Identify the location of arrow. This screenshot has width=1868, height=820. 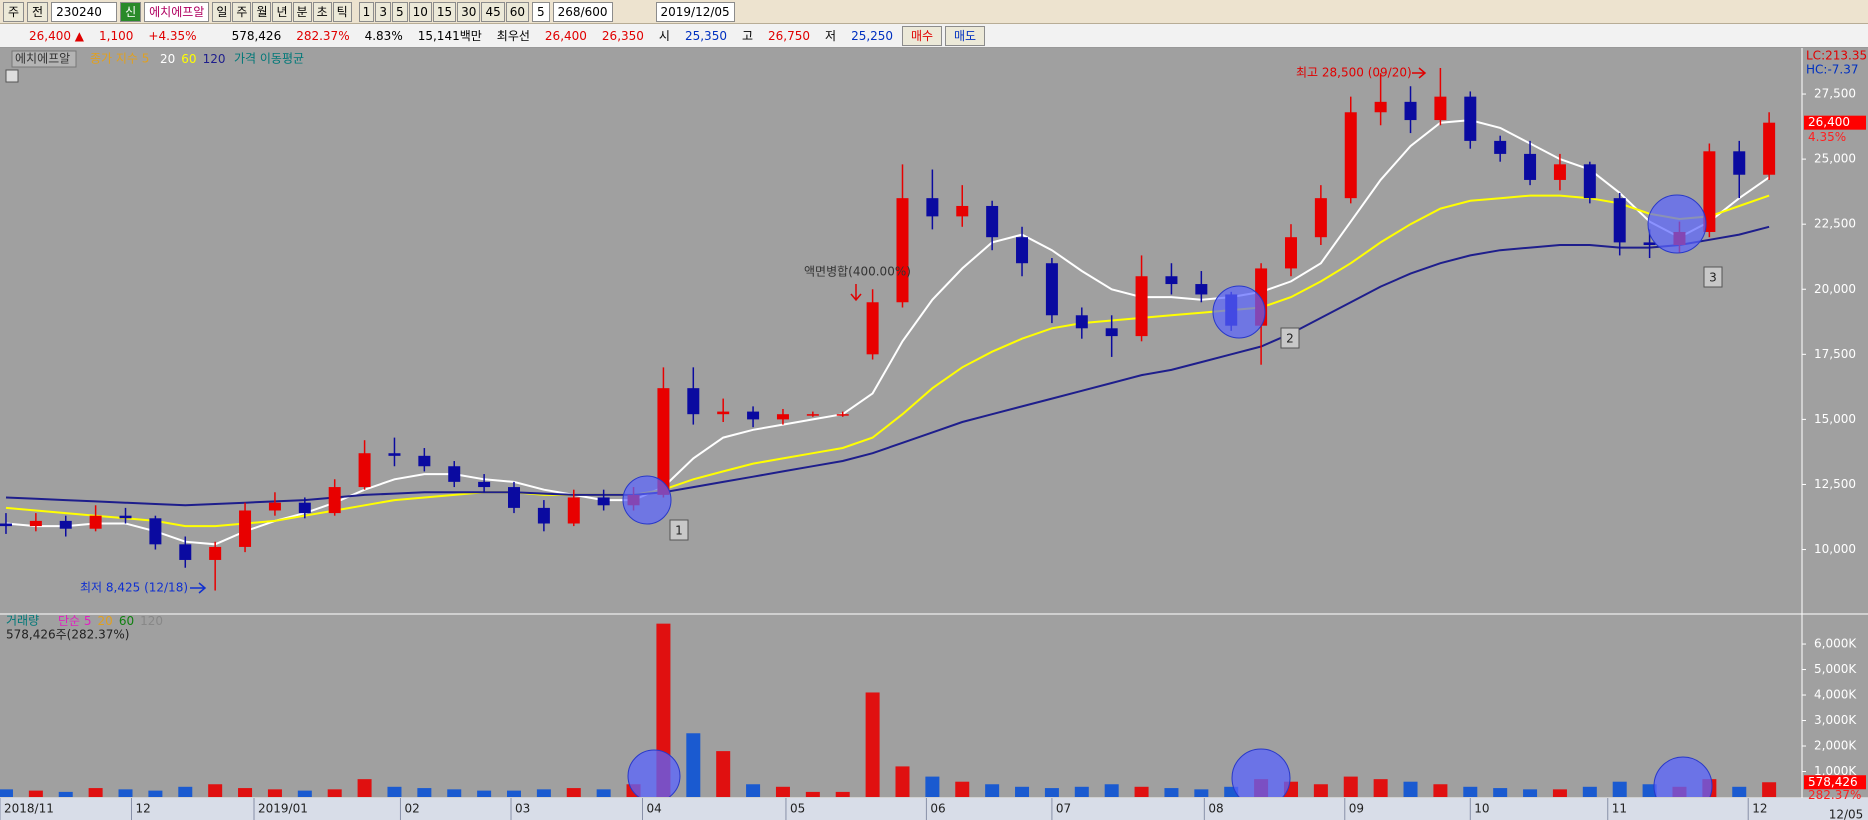
(1419, 73).